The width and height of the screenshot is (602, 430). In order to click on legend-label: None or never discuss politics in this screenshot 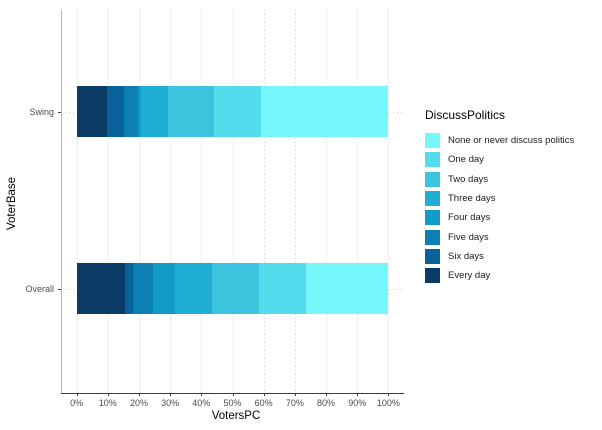, I will do `click(511, 141)`.